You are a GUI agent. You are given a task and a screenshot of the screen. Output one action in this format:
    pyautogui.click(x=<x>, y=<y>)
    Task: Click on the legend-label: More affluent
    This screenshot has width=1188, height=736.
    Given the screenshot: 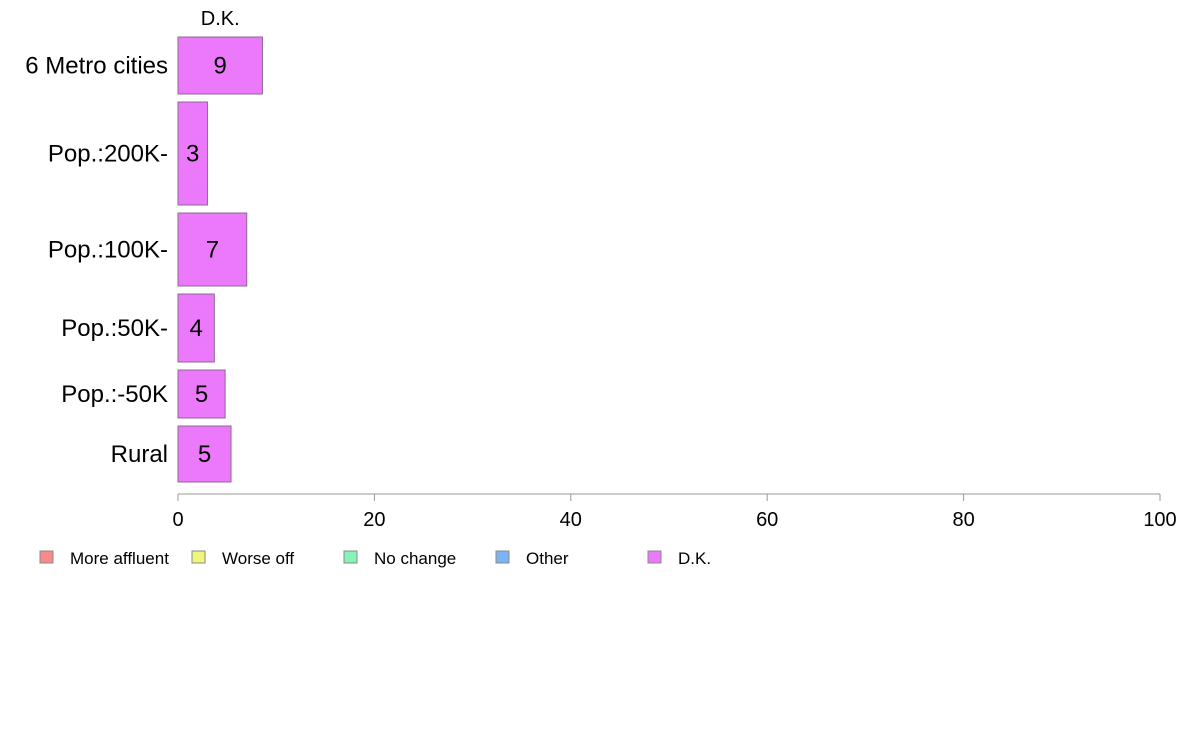 What is the action you would take?
    pyautogui.click(x=119, y=558)
    